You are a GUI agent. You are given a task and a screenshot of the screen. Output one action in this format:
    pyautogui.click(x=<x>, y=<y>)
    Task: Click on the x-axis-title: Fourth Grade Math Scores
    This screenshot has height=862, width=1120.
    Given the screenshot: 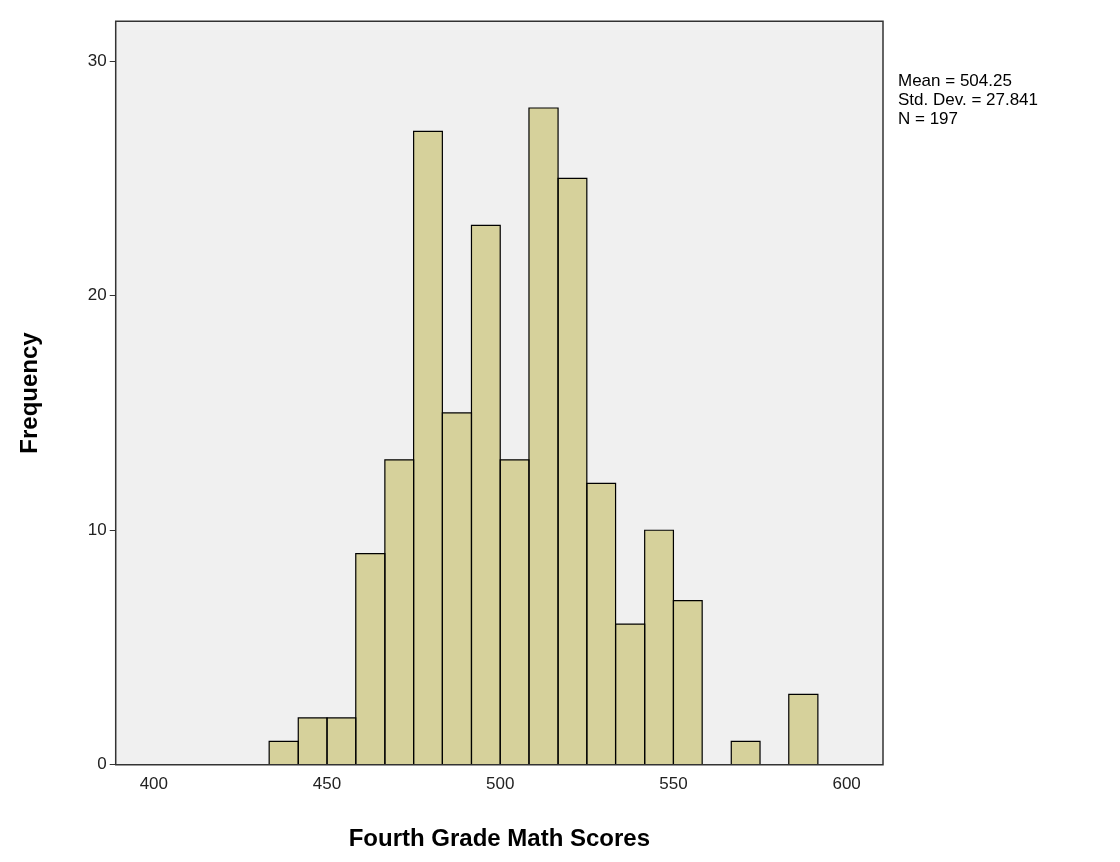 What is the action you would take?
    pyautogui.click(x=499, y=838)
    